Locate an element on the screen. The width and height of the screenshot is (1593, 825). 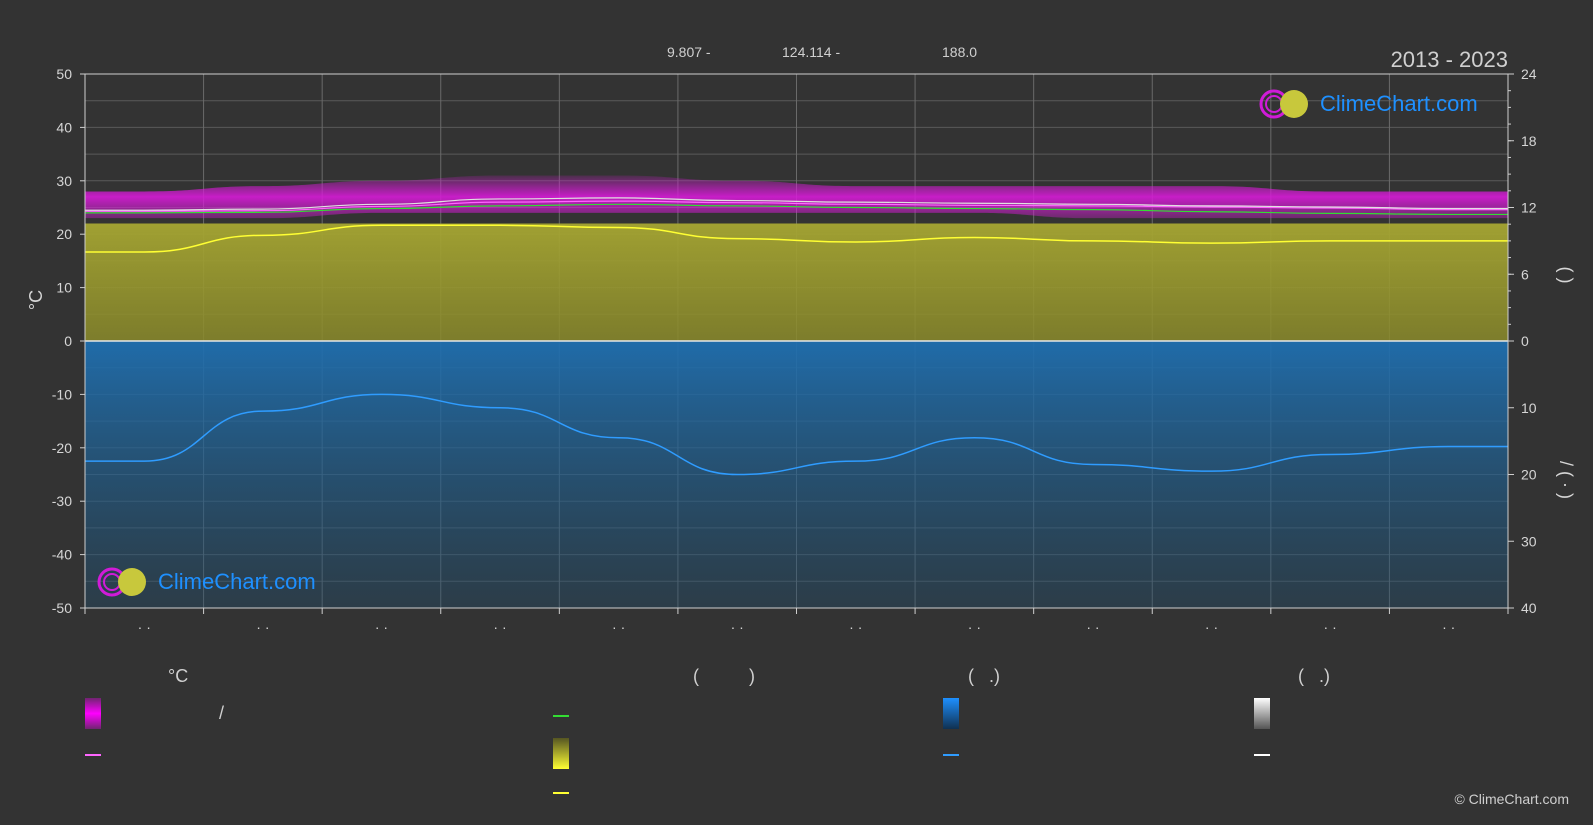
sw-precip-line is located at coordinates (951, 755).